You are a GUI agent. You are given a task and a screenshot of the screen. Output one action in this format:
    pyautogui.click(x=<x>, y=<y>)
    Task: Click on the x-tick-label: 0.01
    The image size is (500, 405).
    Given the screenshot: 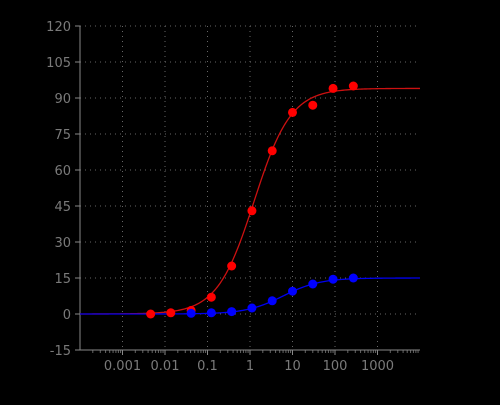 What is the action you would take?
    pyautogui.click(x=165, y=366)
    